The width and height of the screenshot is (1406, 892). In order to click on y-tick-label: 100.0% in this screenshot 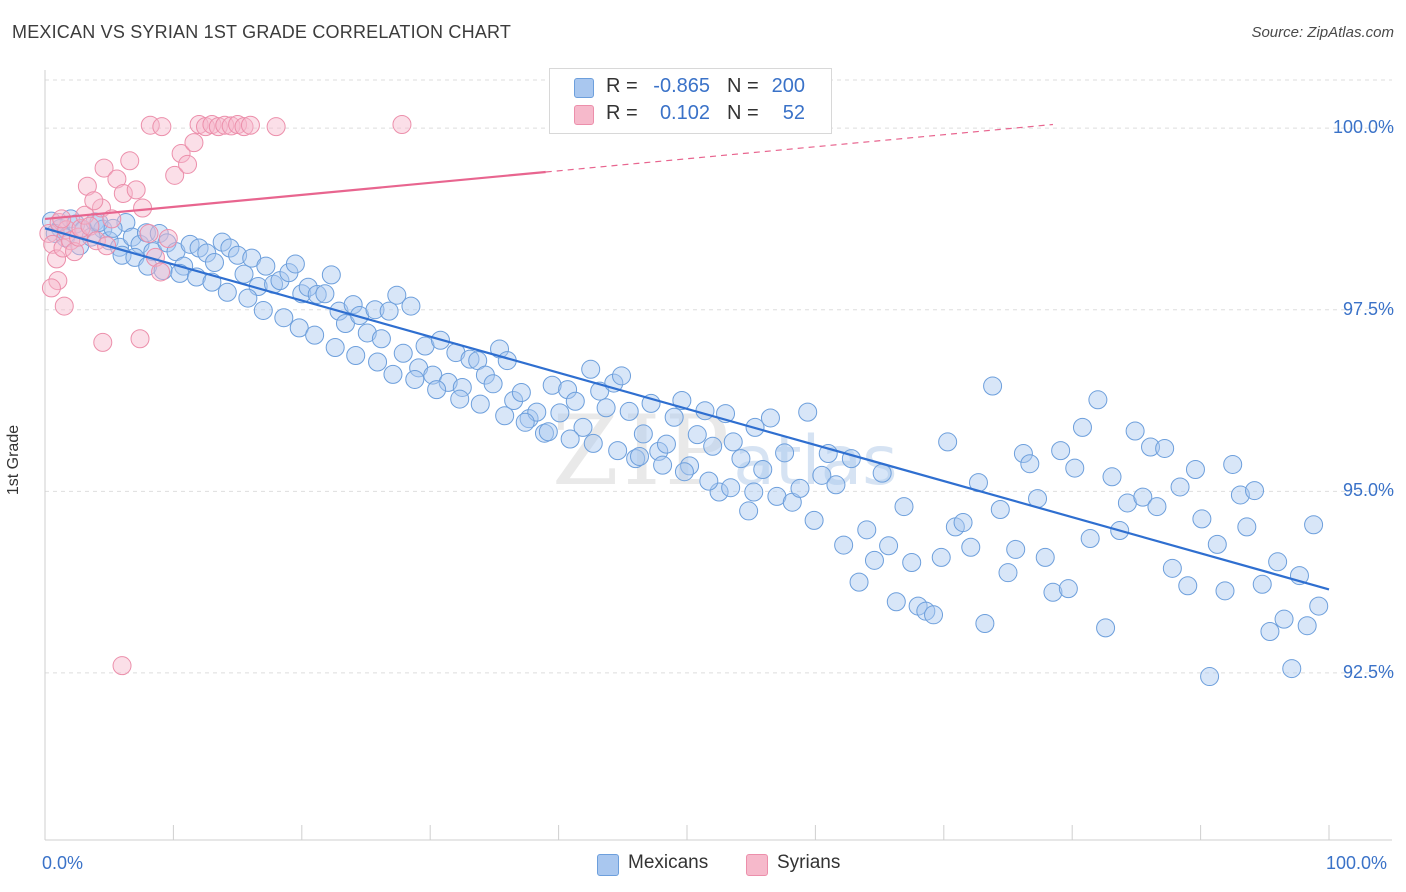, I will do `click(1363, 127)`.